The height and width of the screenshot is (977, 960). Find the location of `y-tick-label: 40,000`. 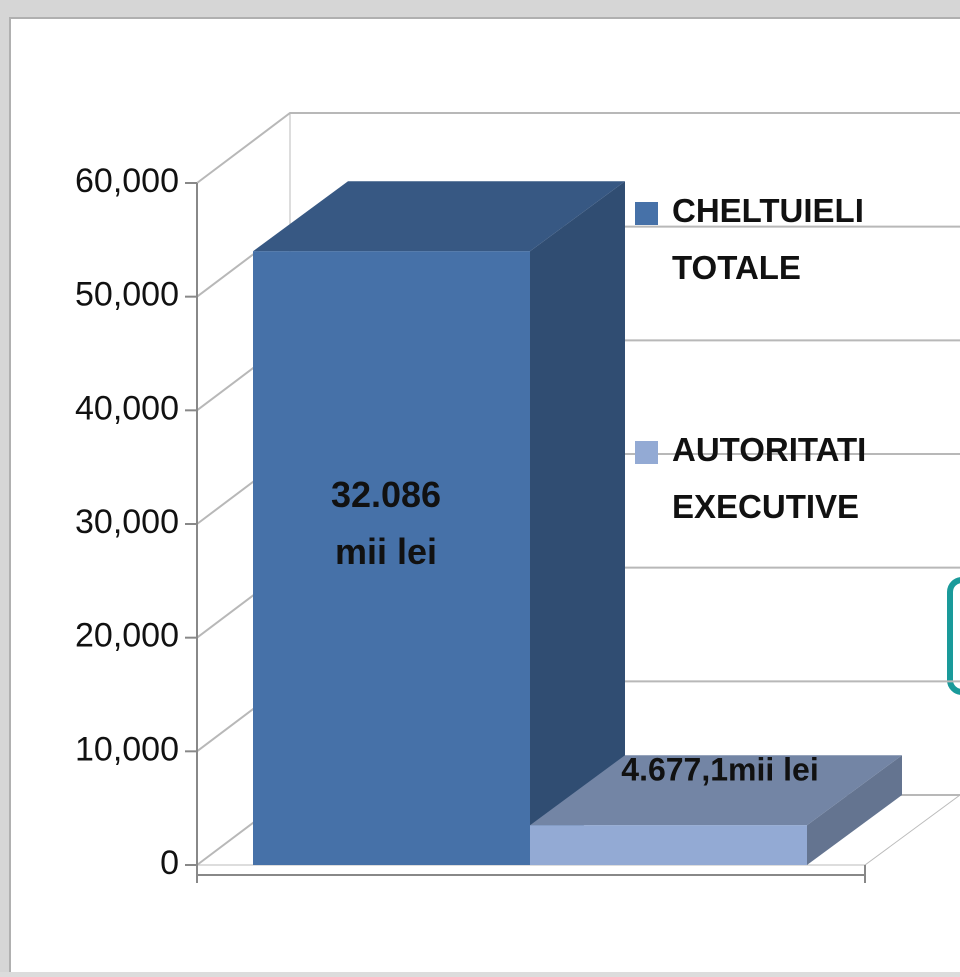

y-tick-label: 40,000 is located at coordinates (127, 408).